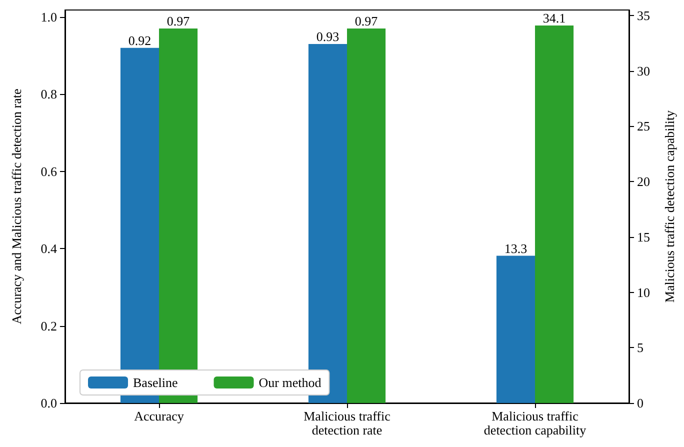  I want to click on x-tick-label: Malicious traffic detection capability, so click(535, 423).